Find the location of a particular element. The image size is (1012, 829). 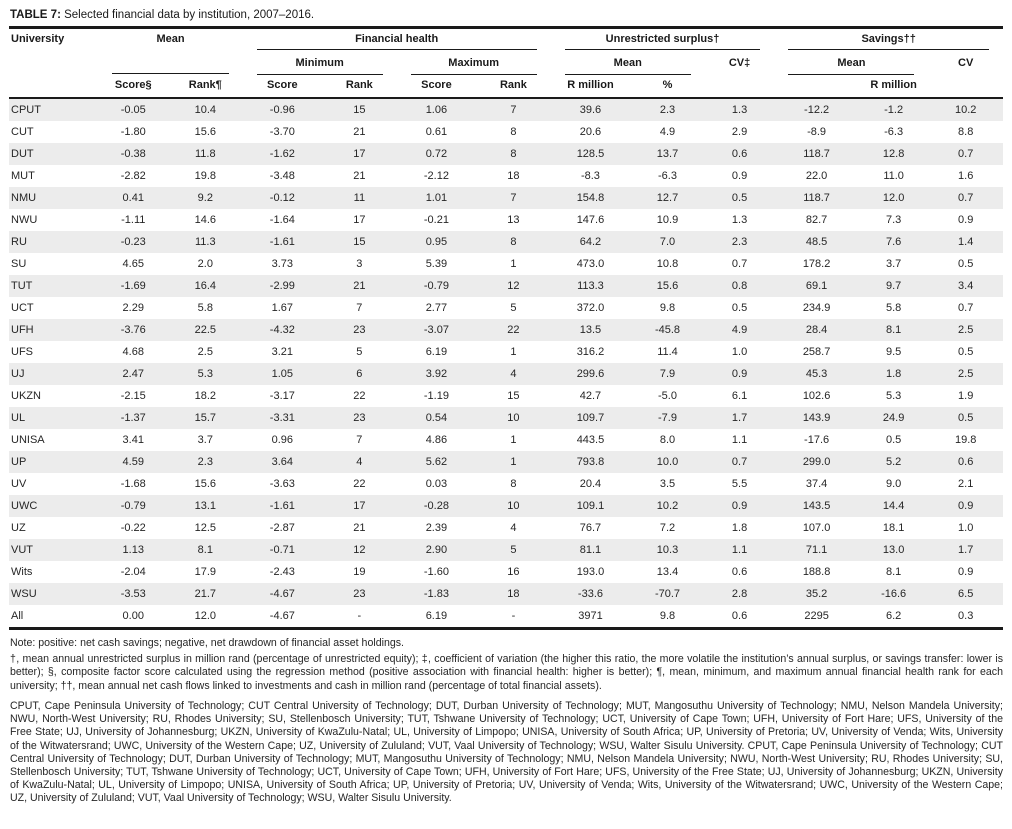

value-cell: 2.3 is located at coordinates (739, 242).